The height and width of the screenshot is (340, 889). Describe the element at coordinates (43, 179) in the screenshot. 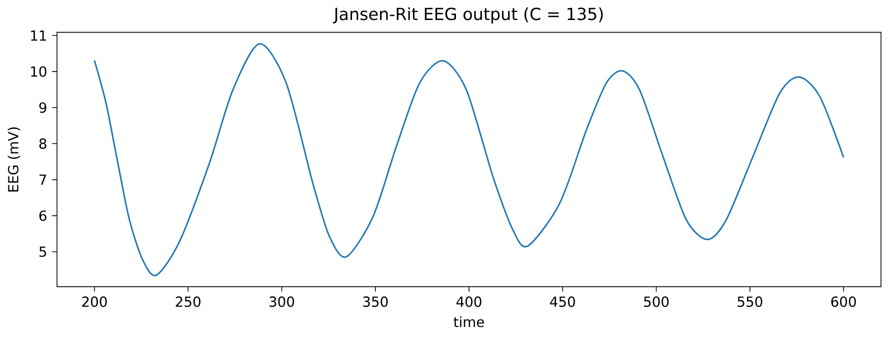

I see `y-tick-label: 7` at that location.